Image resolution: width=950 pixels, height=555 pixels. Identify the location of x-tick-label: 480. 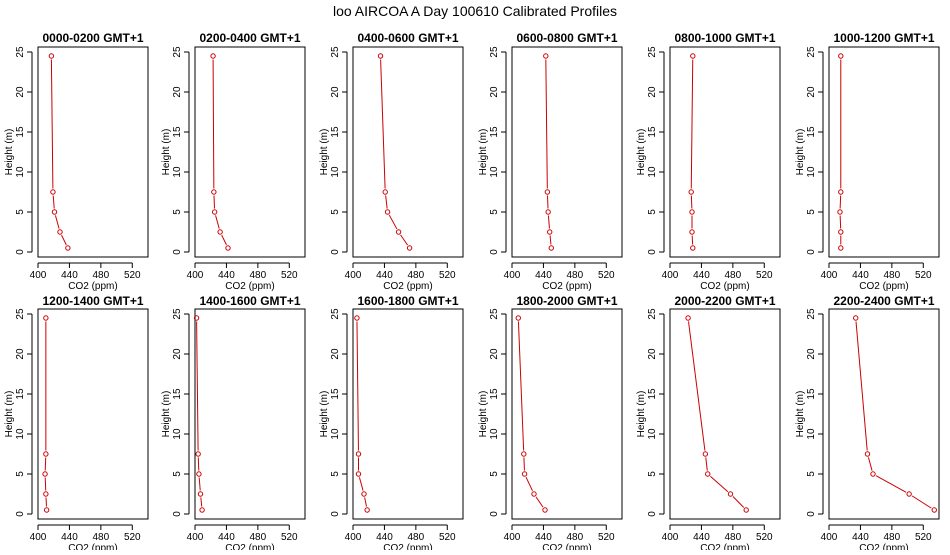
(416, 537).